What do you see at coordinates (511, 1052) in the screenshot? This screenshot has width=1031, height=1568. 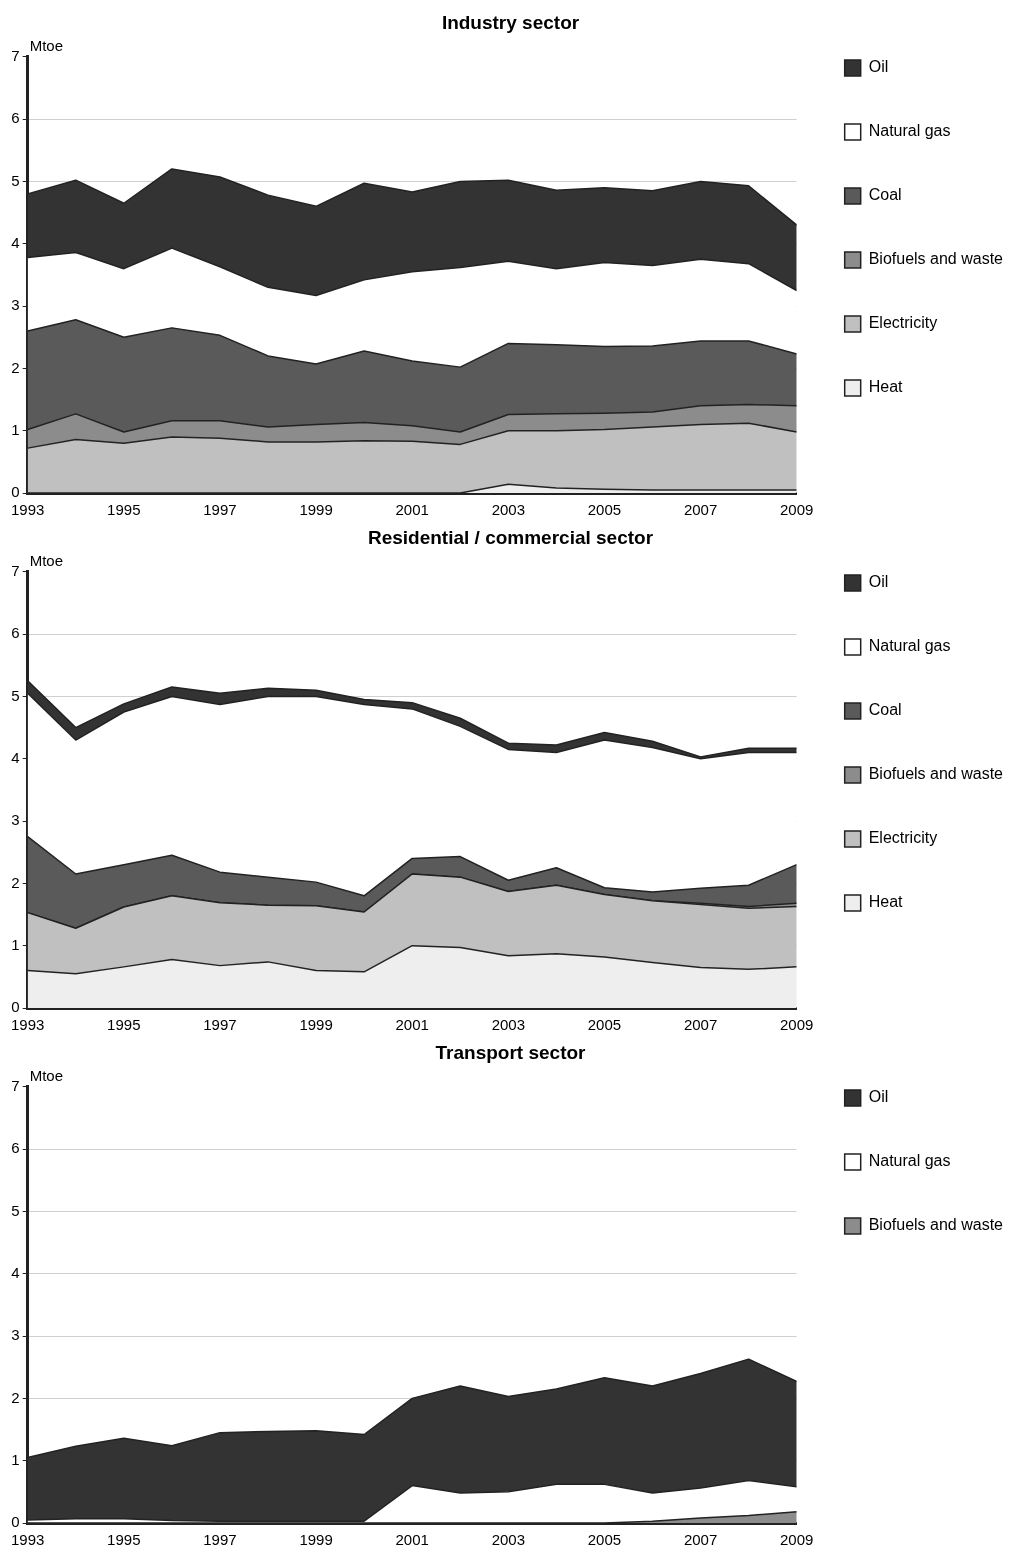 I see `chart-title: Transport sector` at bounding box center [511, 1052].